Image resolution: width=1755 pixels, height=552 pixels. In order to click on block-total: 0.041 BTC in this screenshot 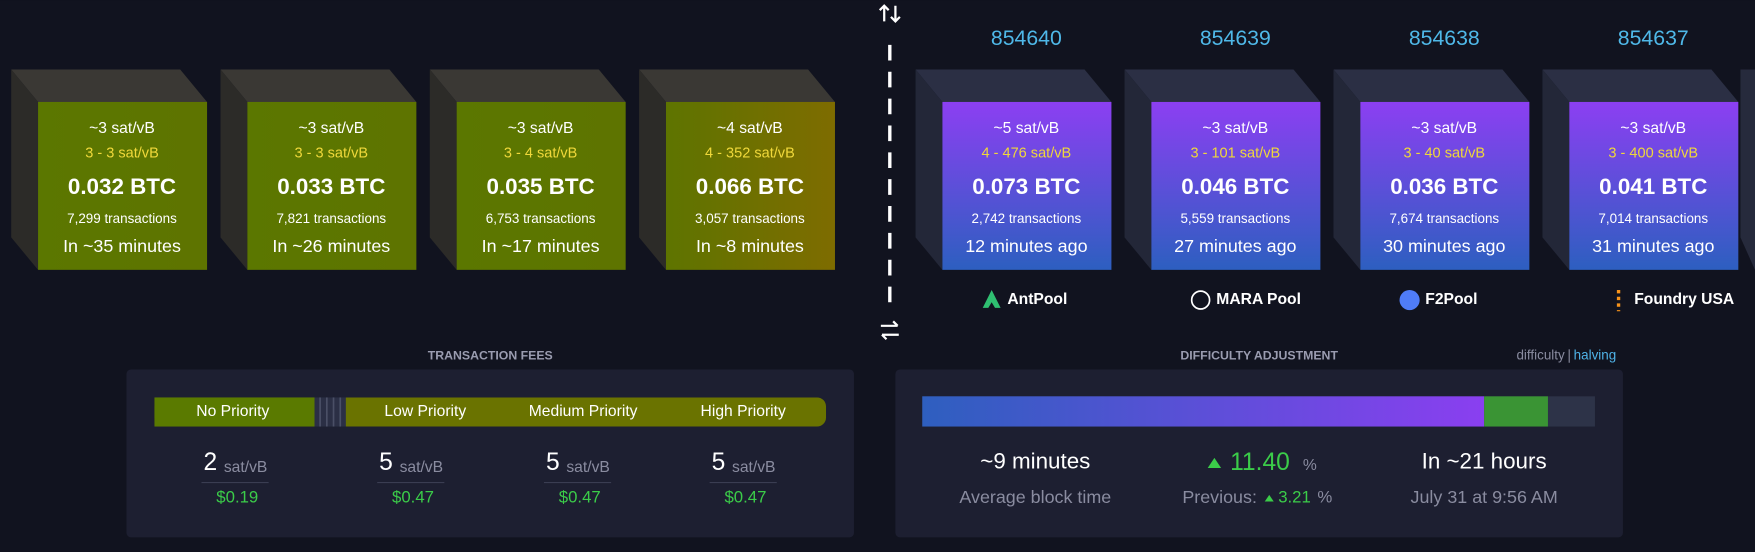, I will do `click(1653, 186)`.